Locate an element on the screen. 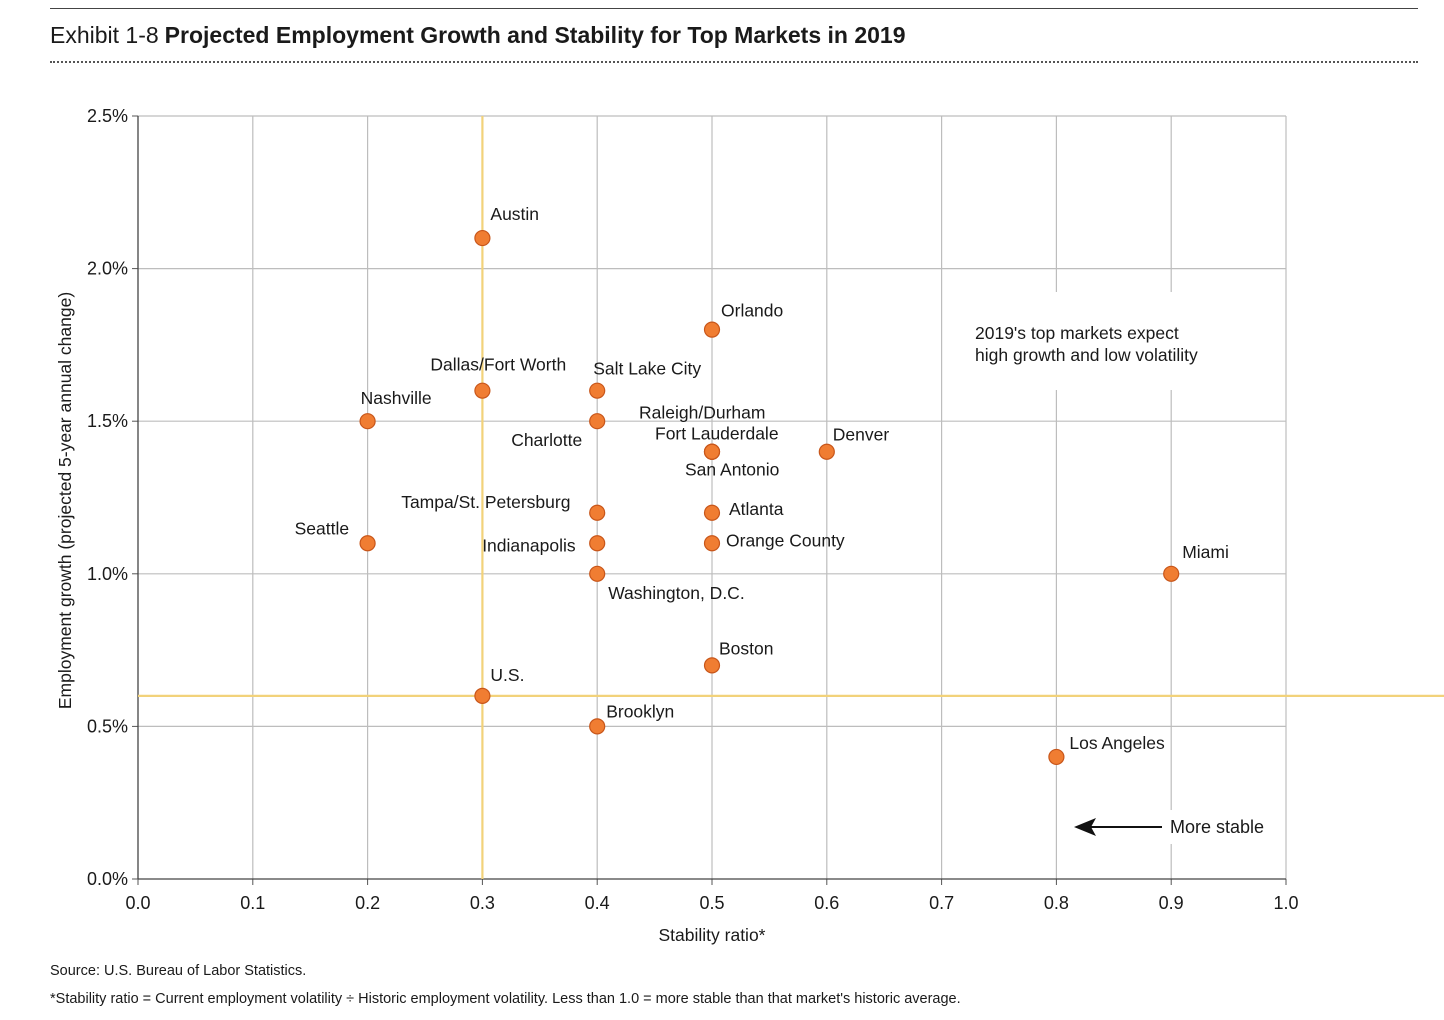 This screenshot has width=1444, height=1020. point-label: Denver is located at coordinates (861, 435).